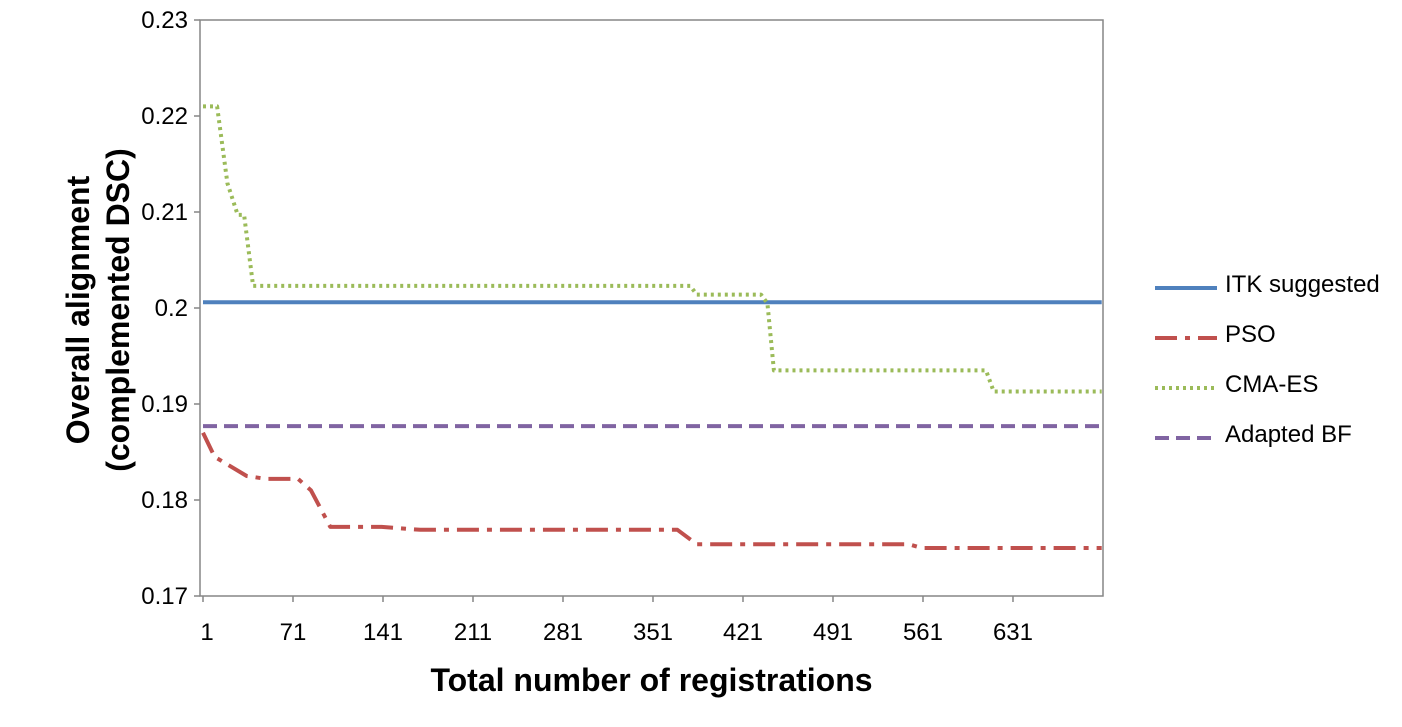  What do you see at coordinates (1302, 284) in the screenshot?
I see `legend-label: ITK suggested` at bounding box center [1302, 284].